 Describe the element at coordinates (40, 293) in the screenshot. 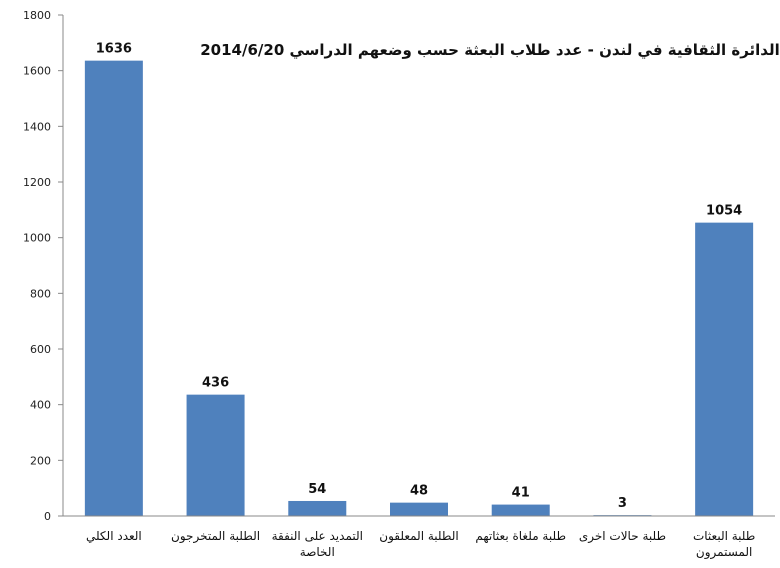

I see `y-tick-label: 800` at that location.